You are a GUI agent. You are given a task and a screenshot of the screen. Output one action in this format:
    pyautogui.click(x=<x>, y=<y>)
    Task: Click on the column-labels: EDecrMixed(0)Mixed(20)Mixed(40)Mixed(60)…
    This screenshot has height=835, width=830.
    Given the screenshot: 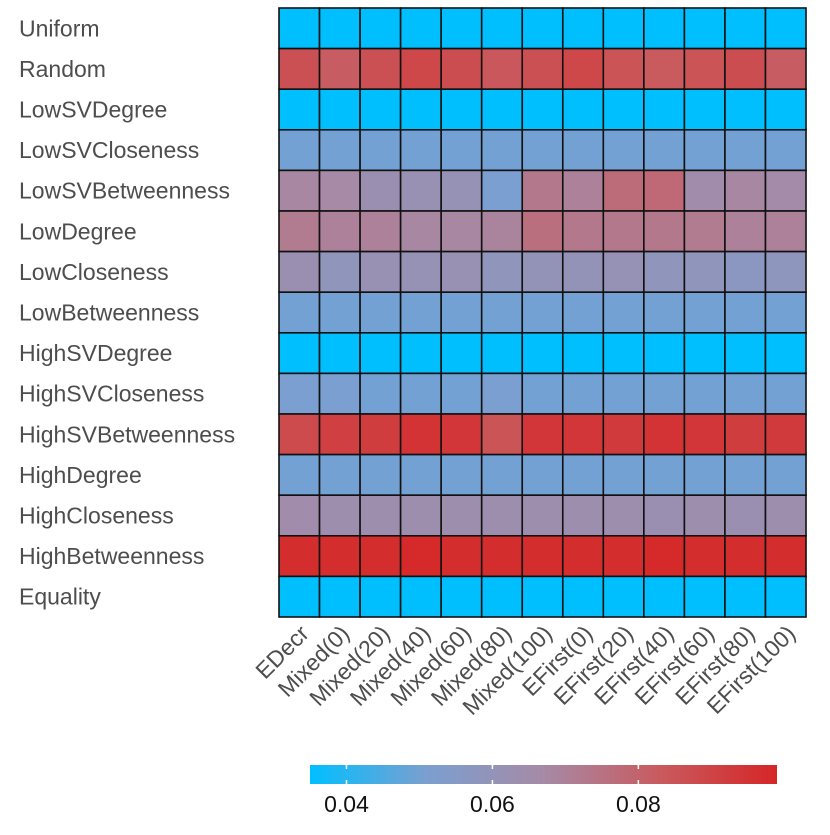 What is the action you would take?
    pyautogui.click(x=525, y=670)
    